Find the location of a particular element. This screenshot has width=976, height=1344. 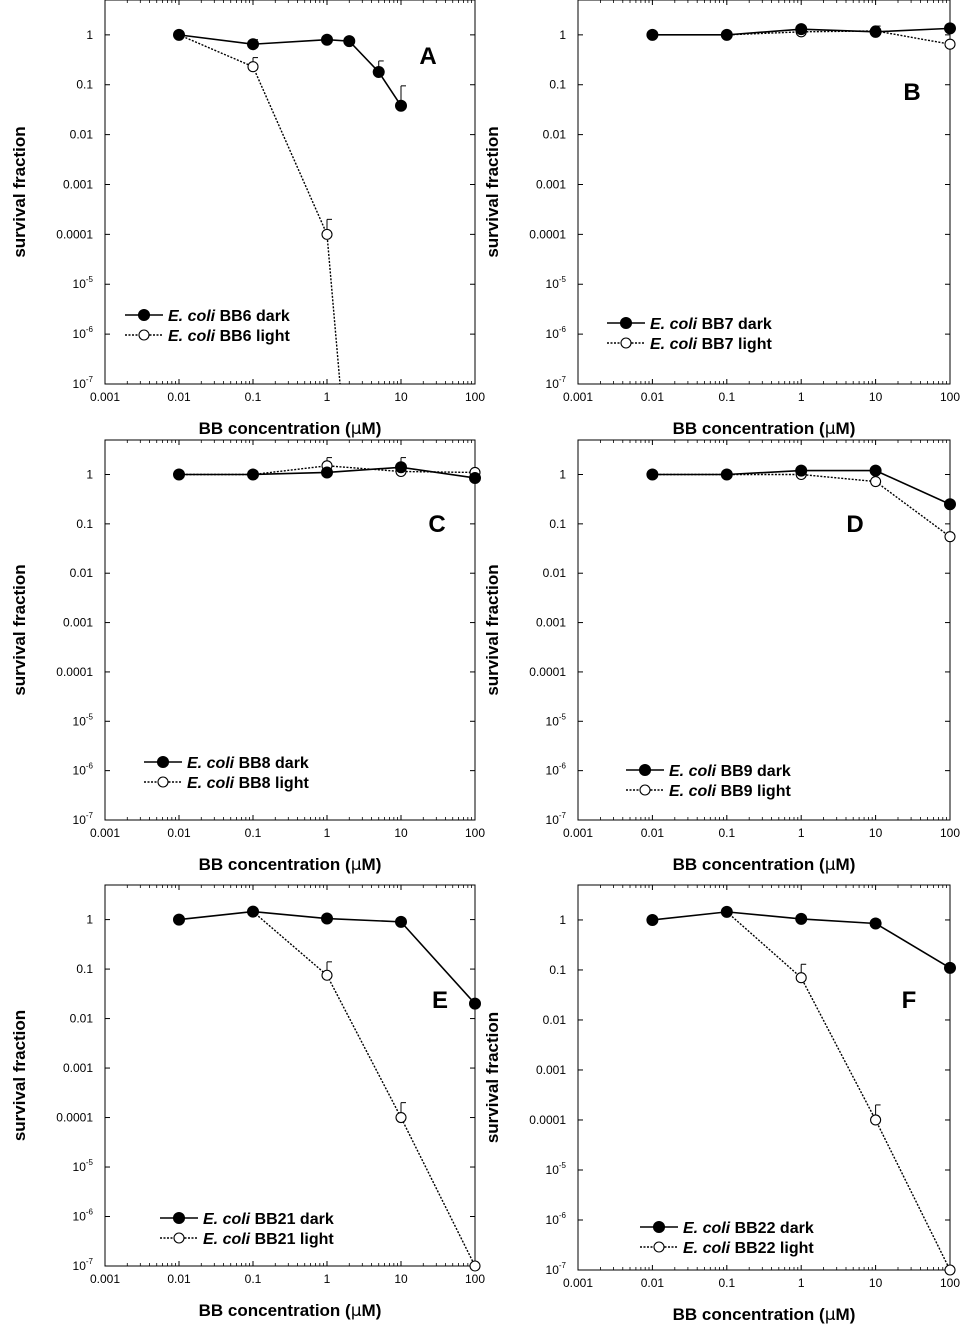

panel-letter: A is located at coordinates (427, 56).